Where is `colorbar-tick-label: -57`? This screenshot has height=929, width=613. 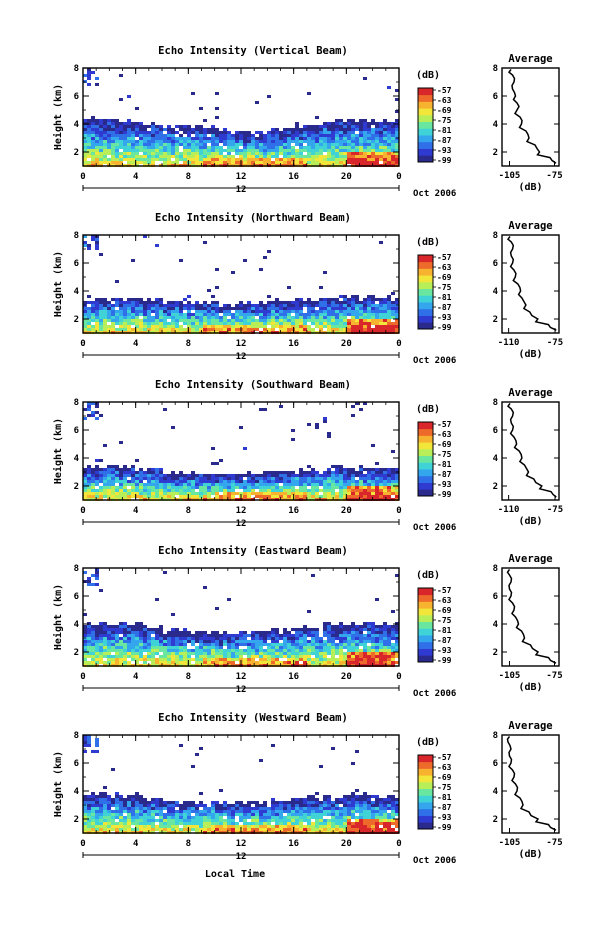 colorbar-tick-label: -57 is located at coordinates (444, 90).